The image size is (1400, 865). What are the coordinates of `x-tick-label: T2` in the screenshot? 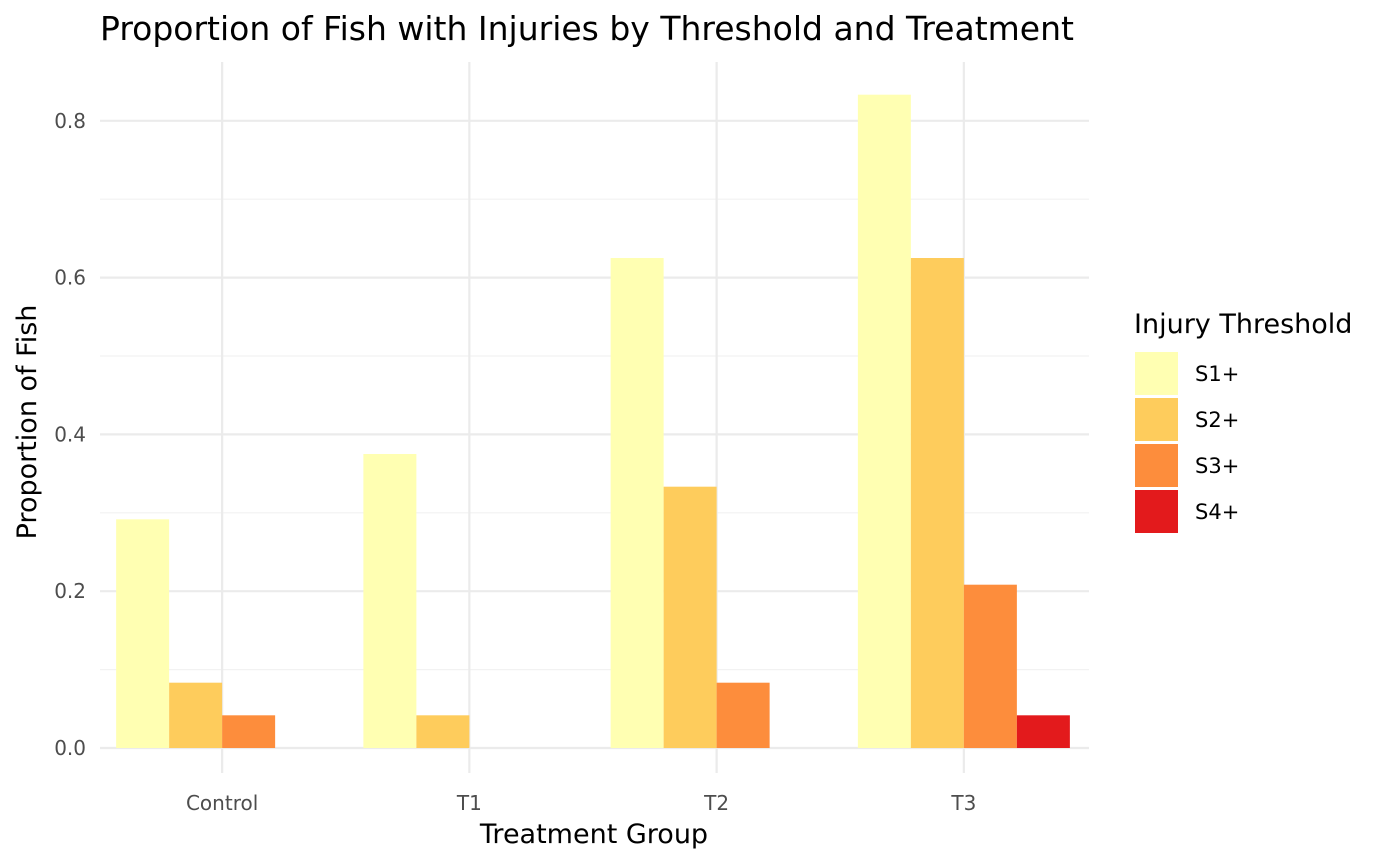 It's located at (716, 803).